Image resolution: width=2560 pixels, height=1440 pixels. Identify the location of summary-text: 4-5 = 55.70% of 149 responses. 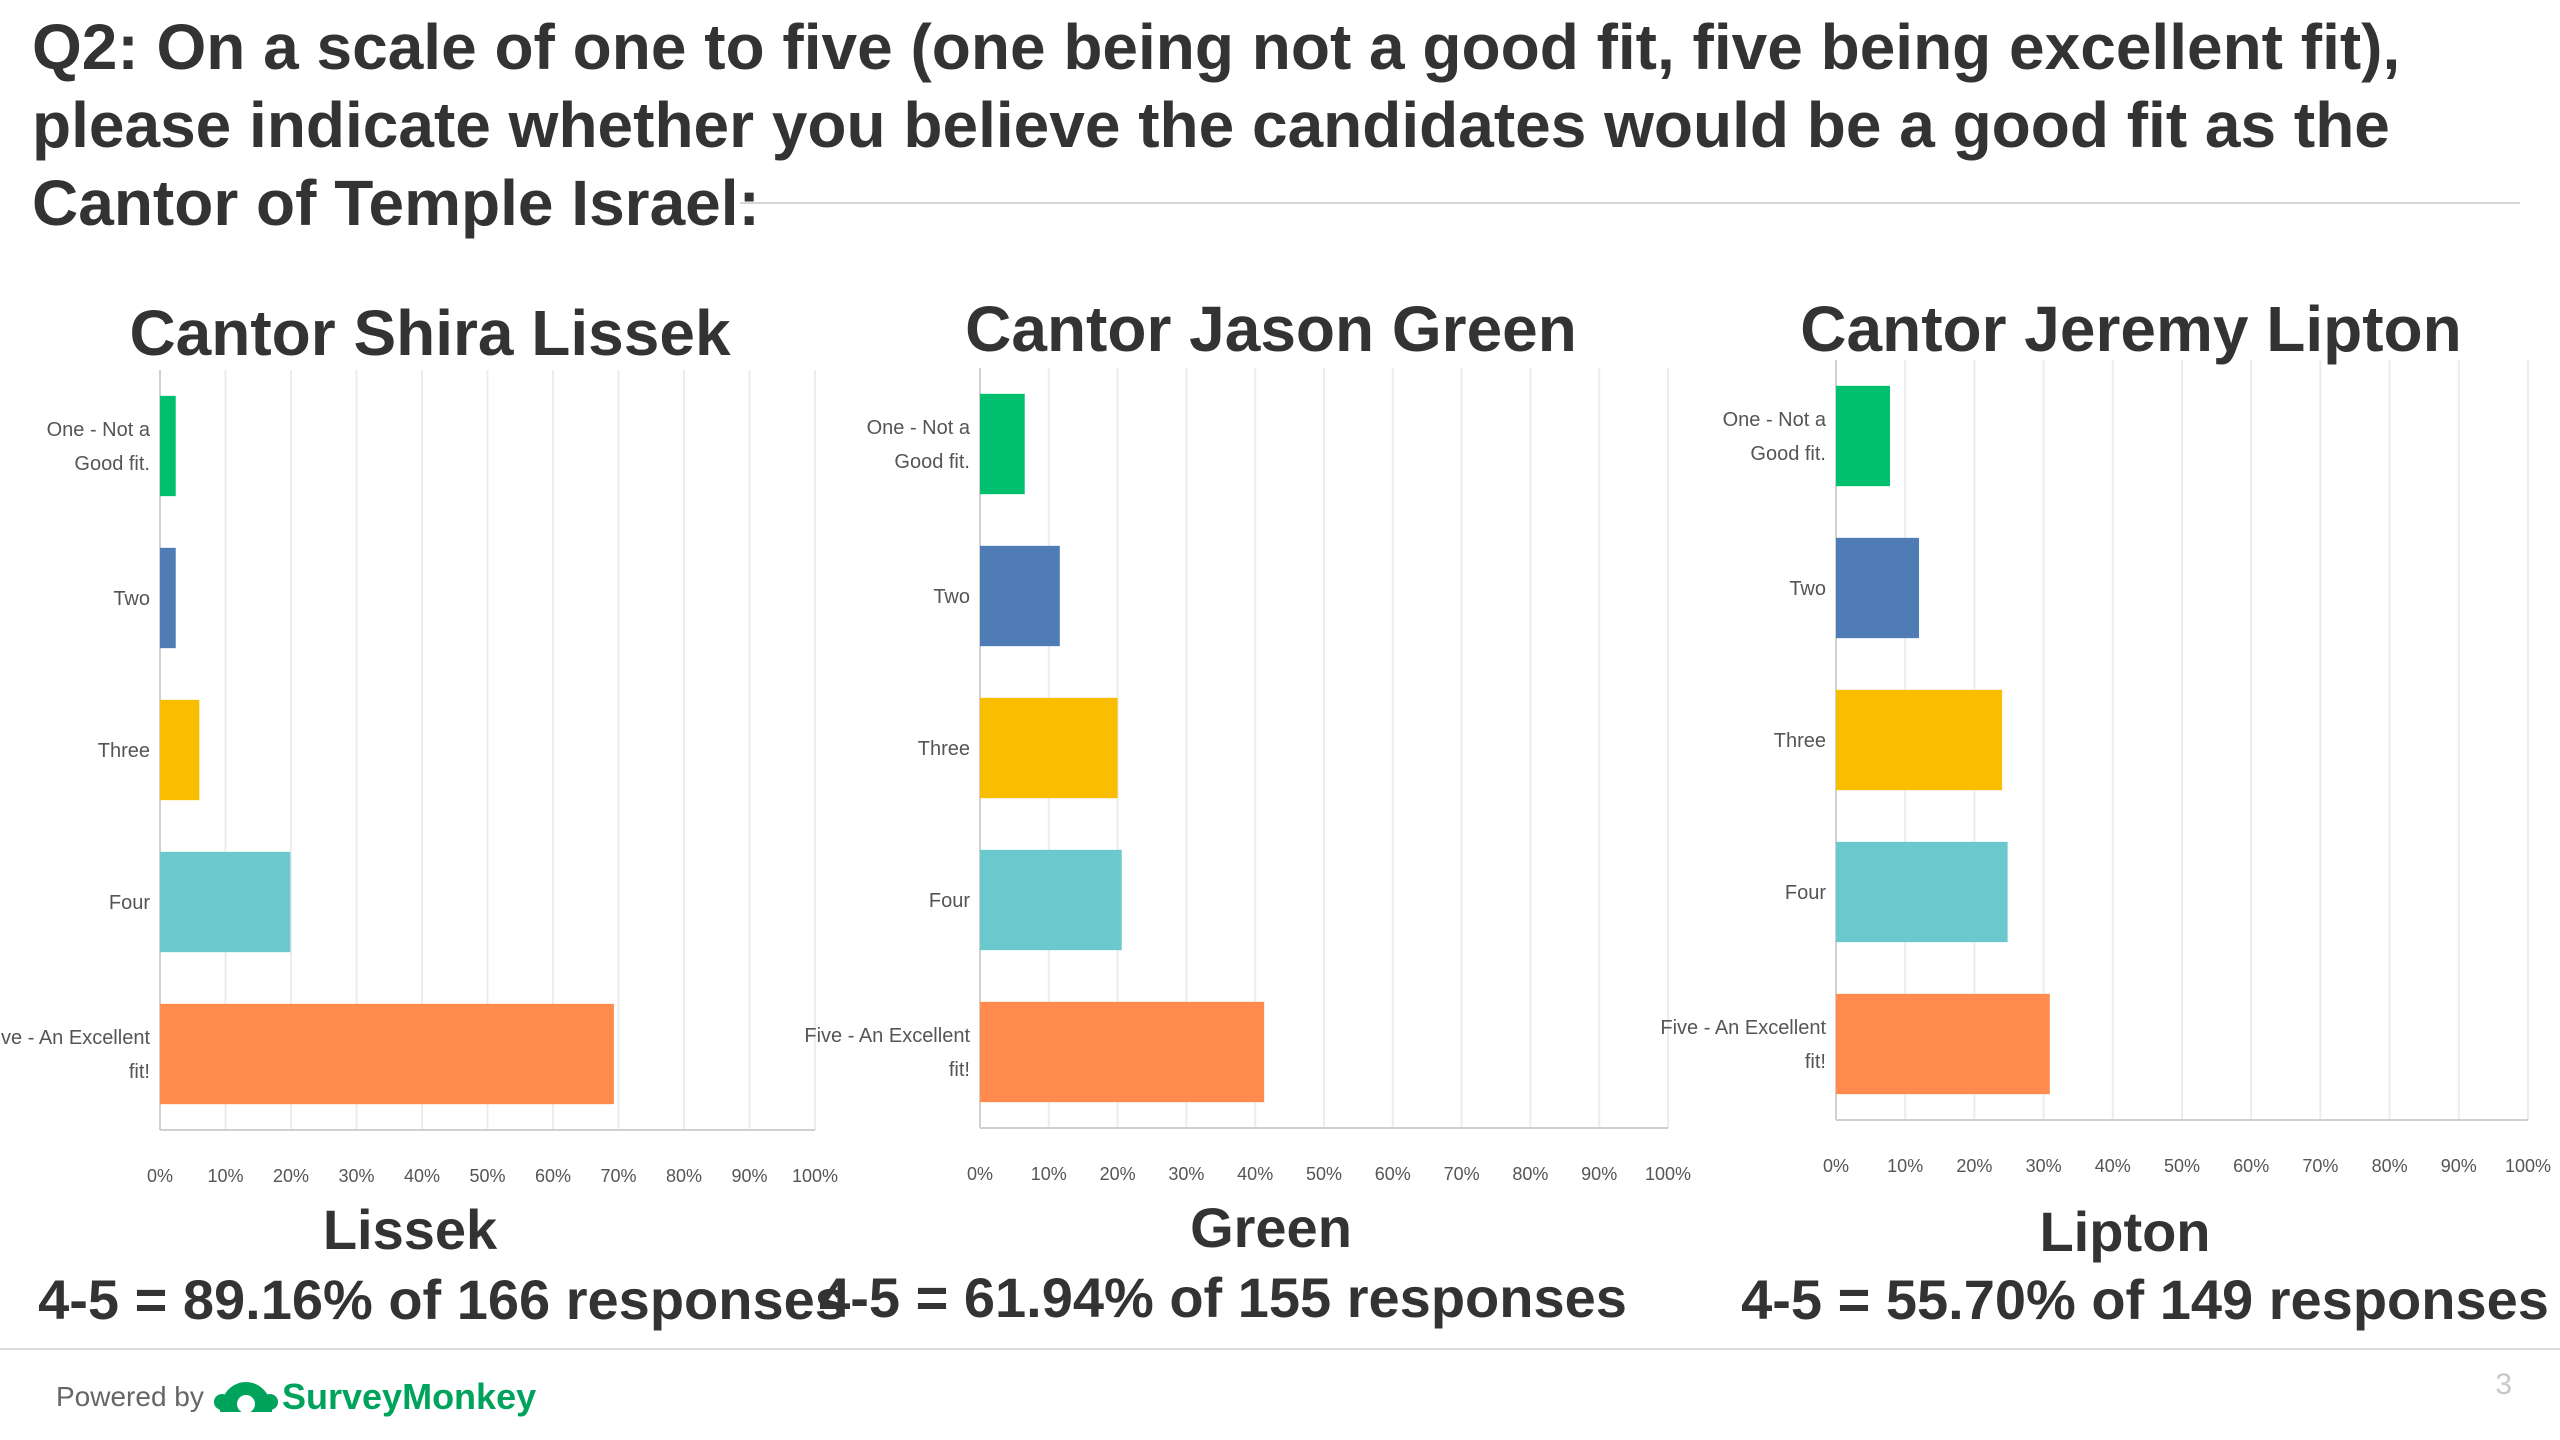
(2145, 1299).